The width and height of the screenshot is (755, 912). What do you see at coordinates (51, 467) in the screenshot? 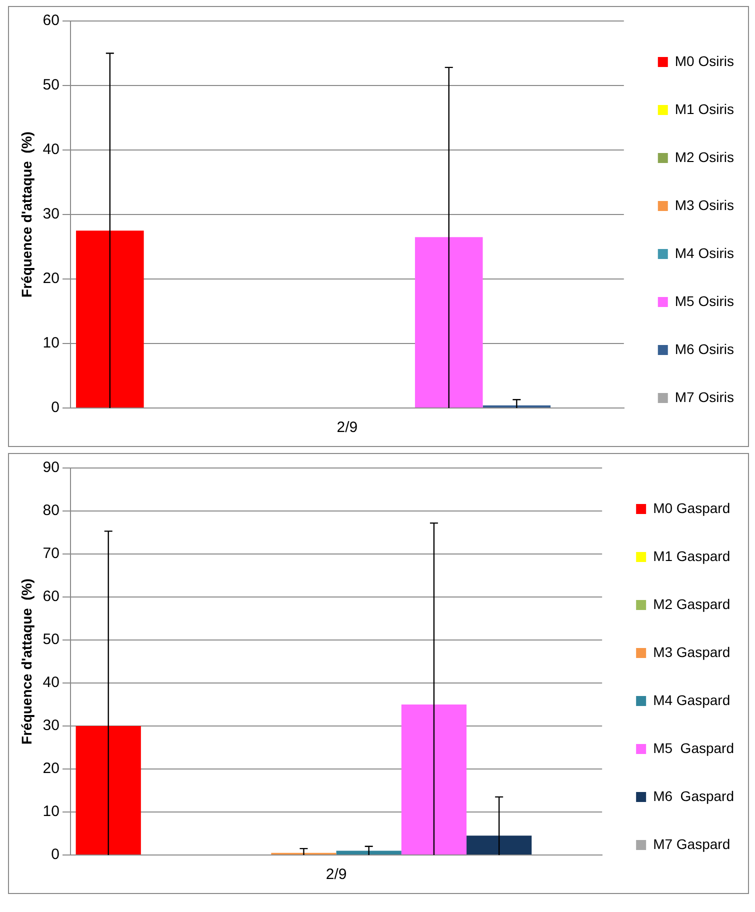
I see `y-tick-label: 90` at bounding box center [51, 467].